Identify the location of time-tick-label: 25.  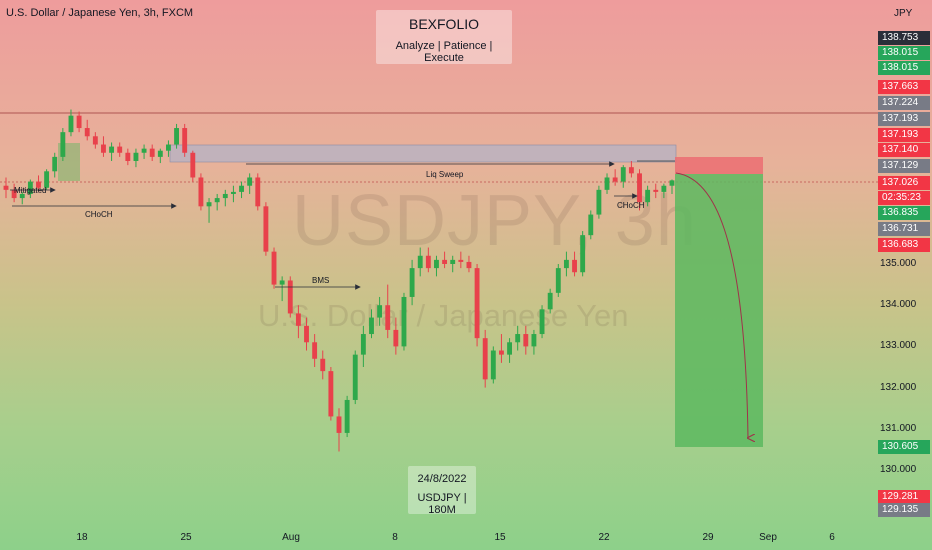
(186, 537).